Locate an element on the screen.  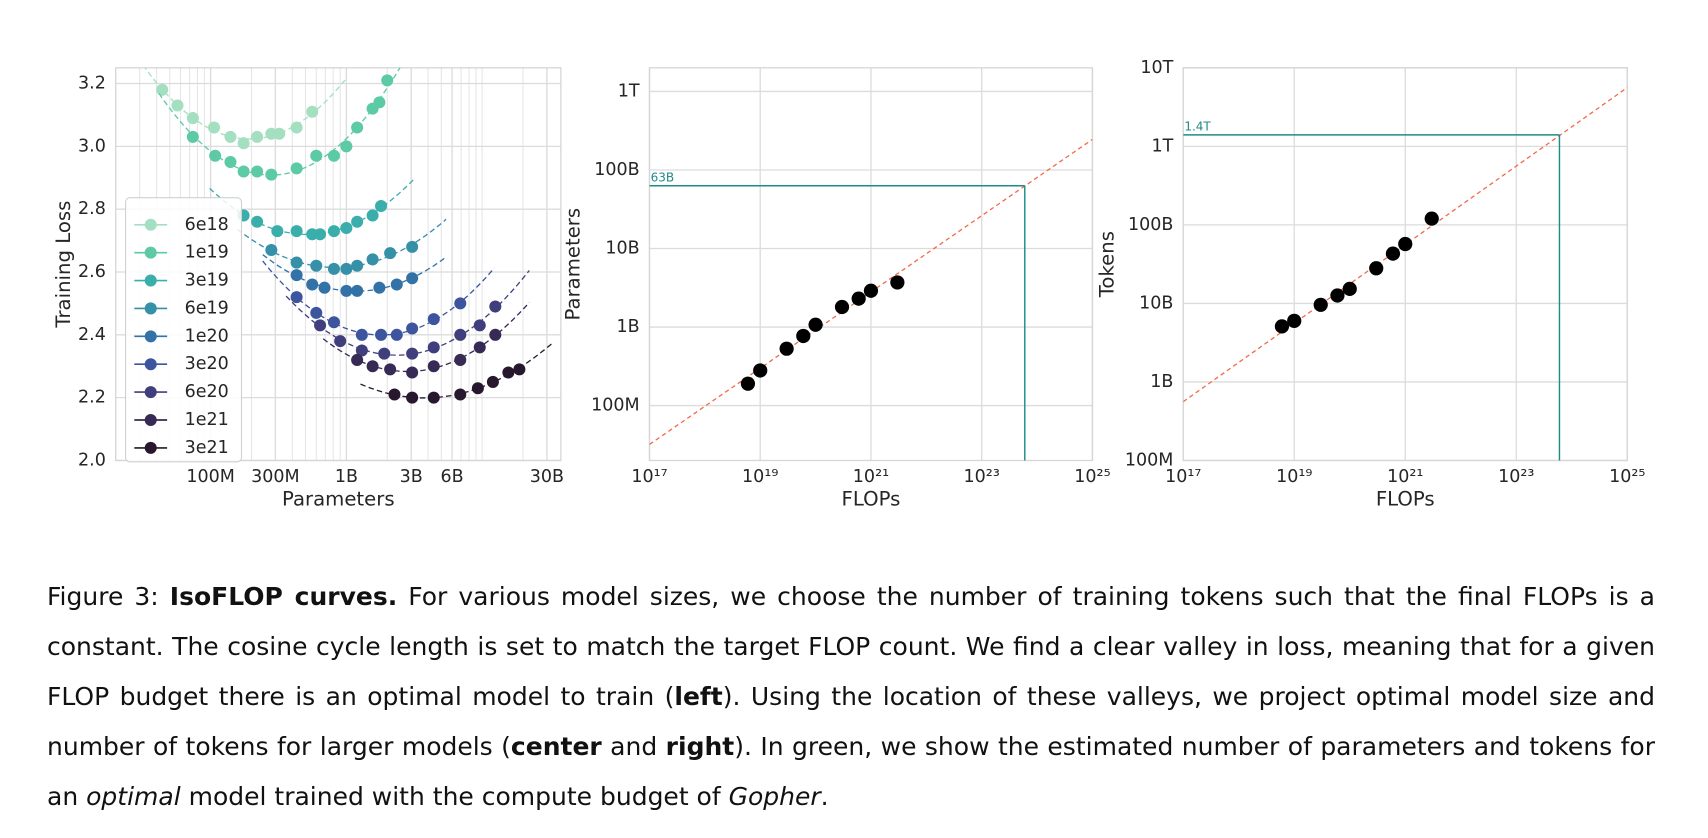
y-tick-label: 10T is located at coordinates (1156, 68).